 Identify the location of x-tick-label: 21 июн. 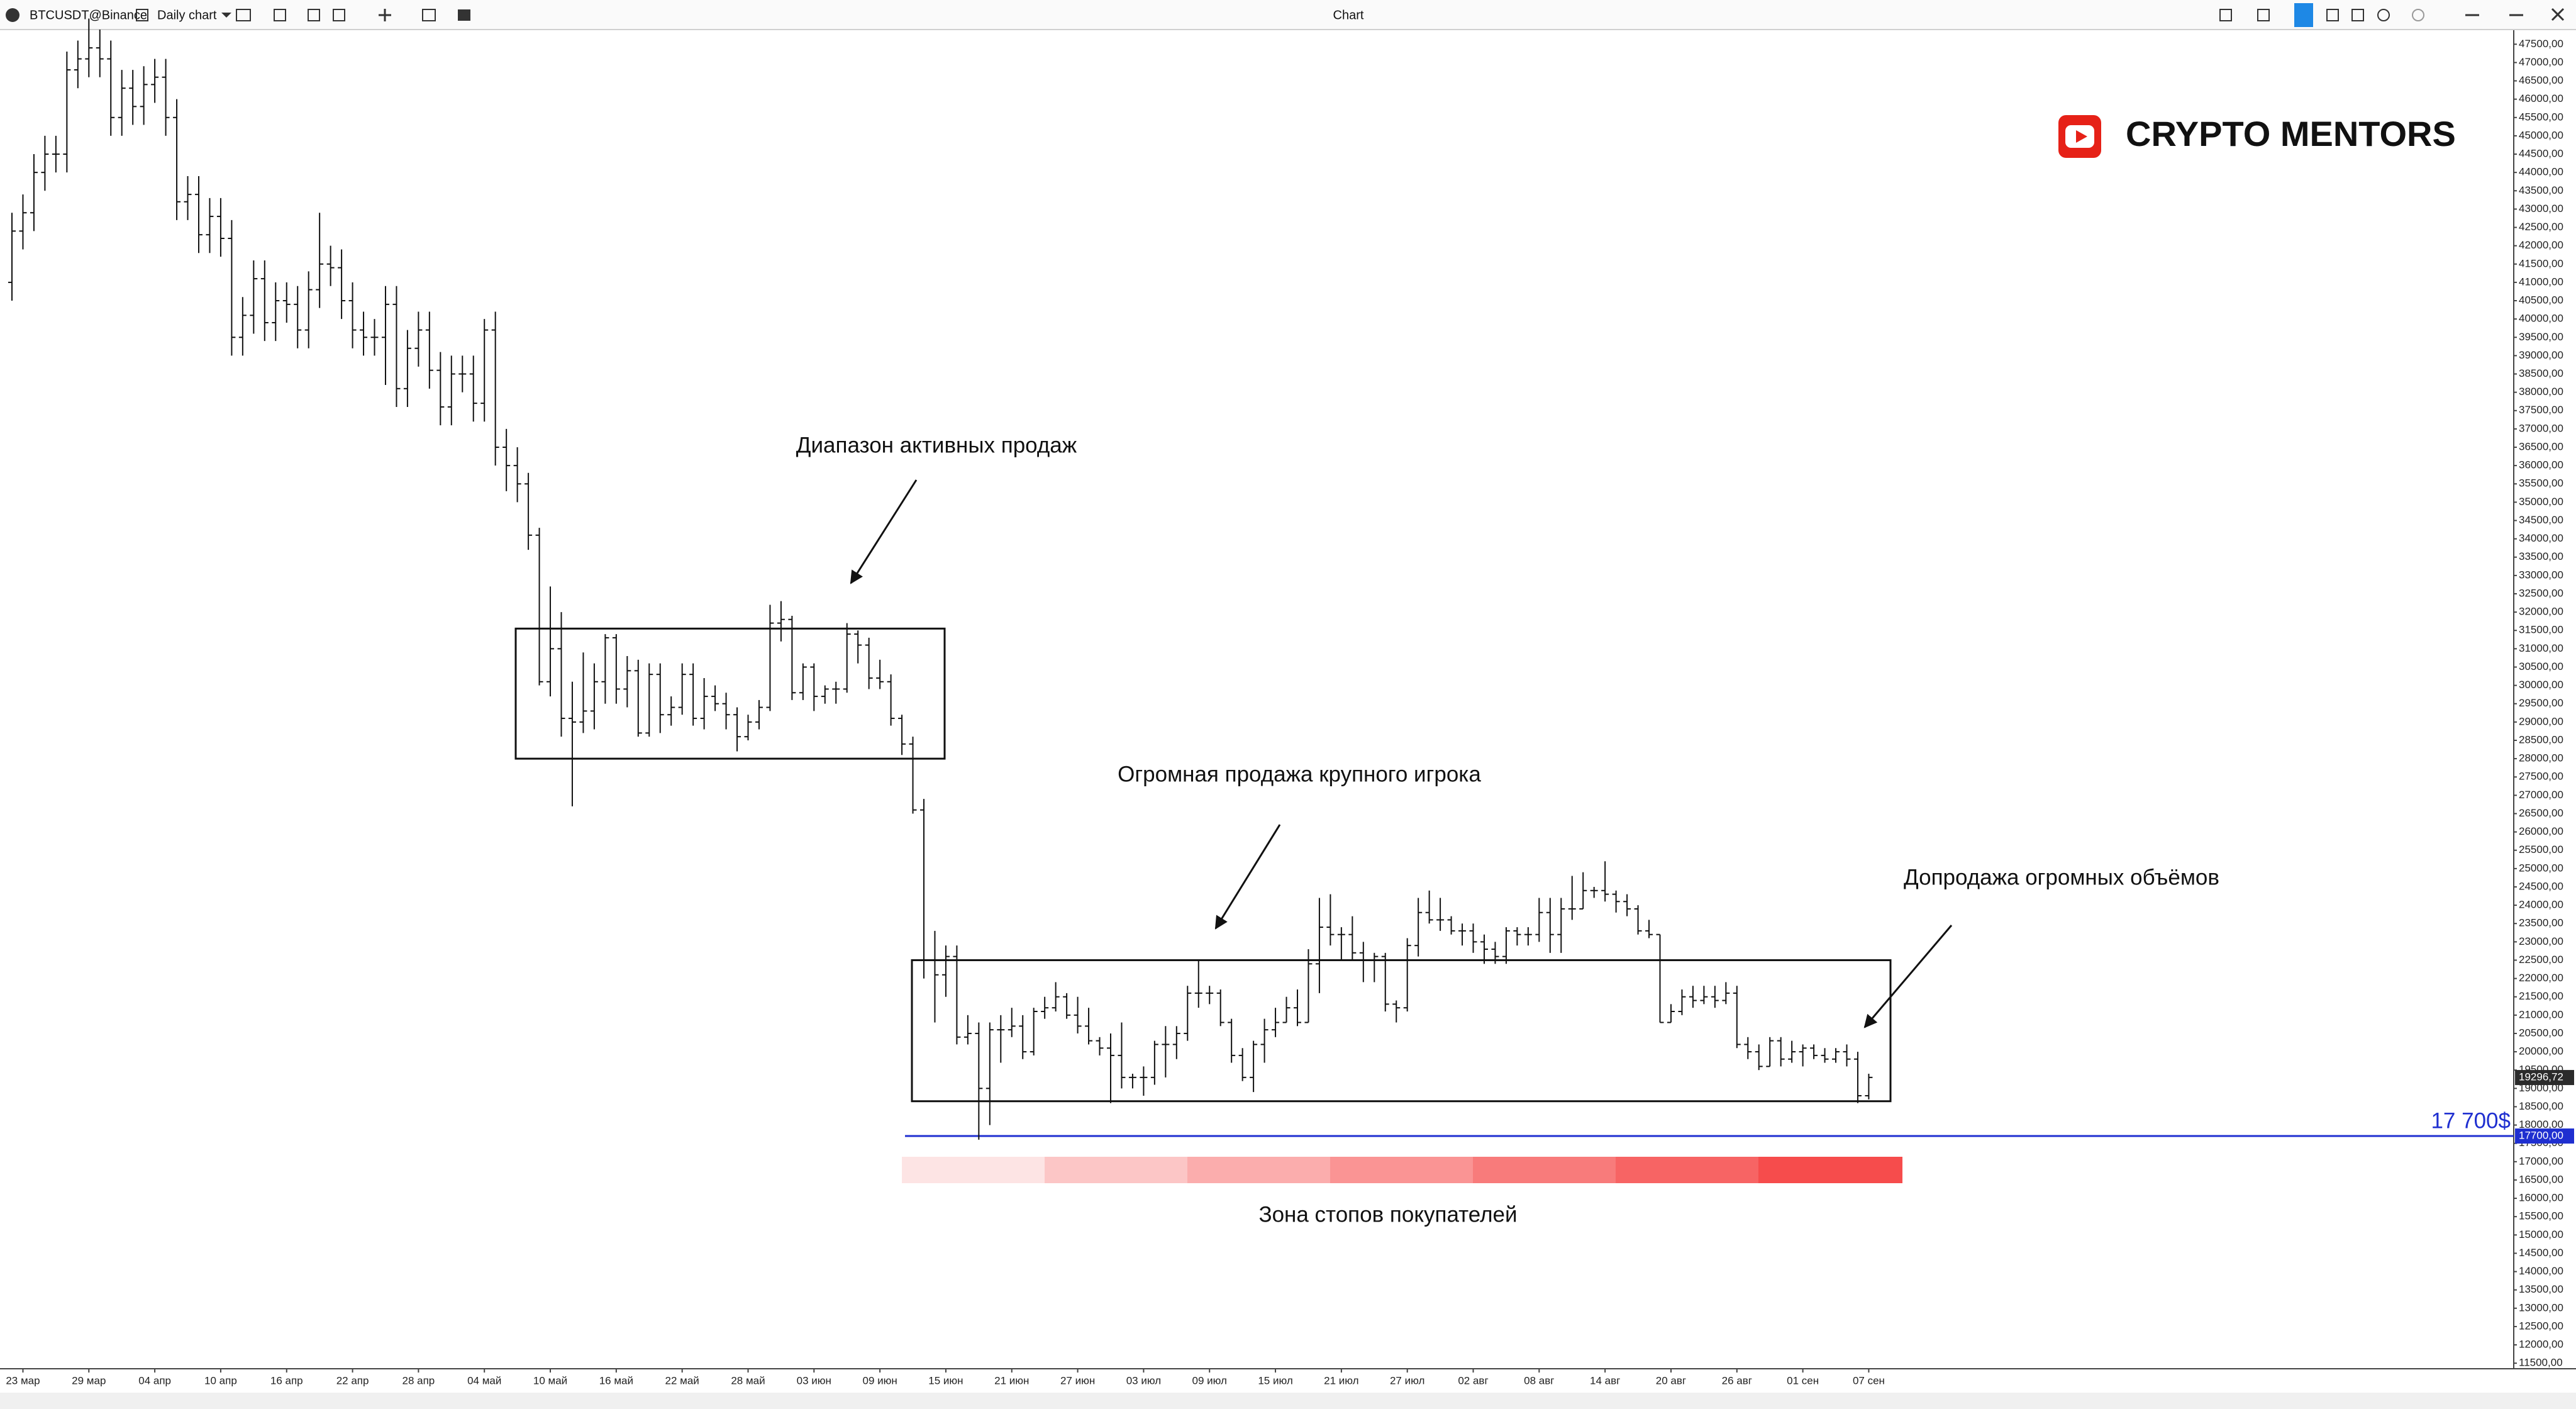
(1011, 1380).